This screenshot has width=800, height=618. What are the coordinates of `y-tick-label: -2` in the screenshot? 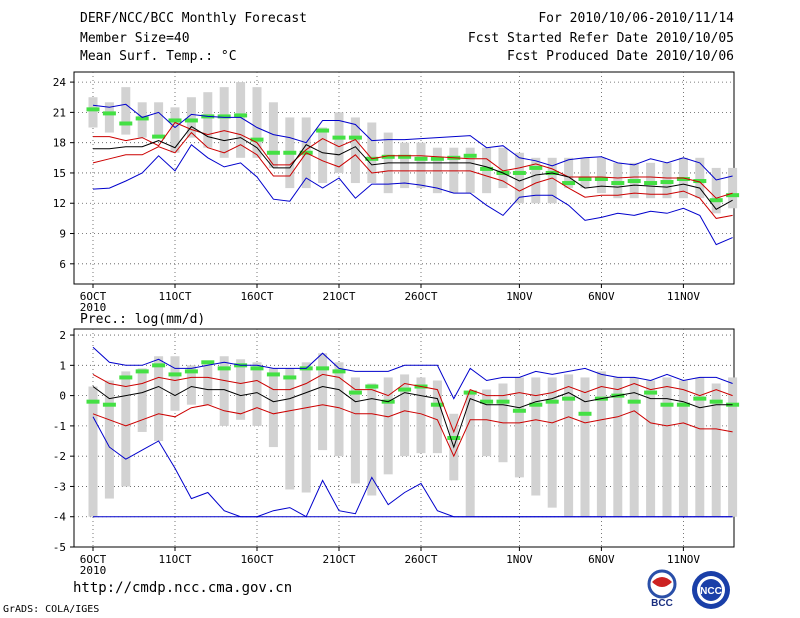 It's located at (59, 456).